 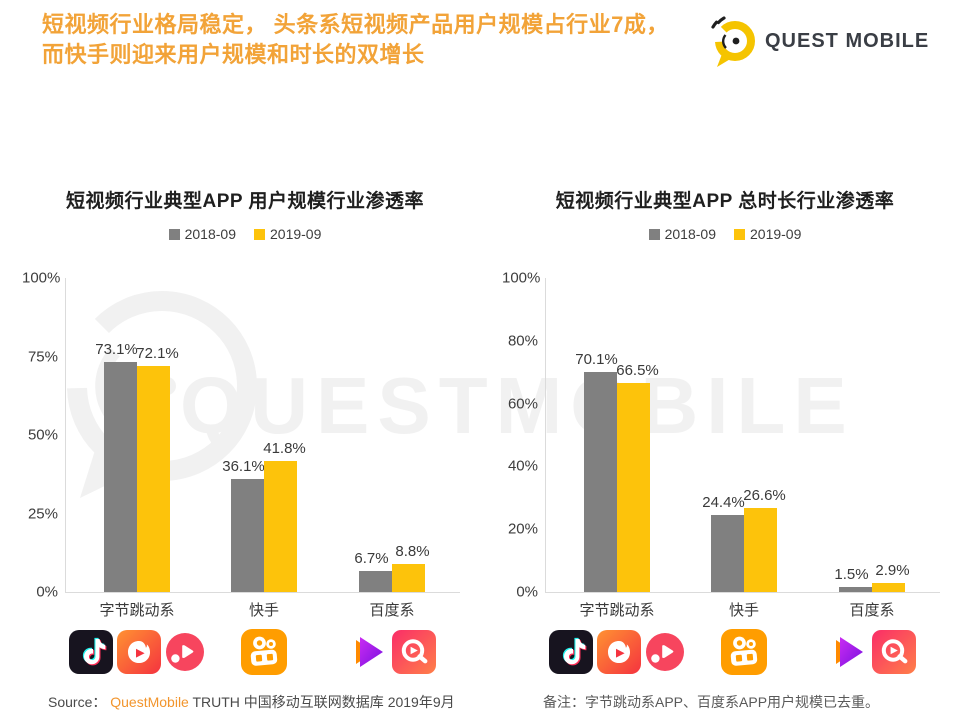 What do you see at coordinates (522, 341) in the screenshot?
I see `y-axis-tick: 80%` at bounding box center [522, 341].